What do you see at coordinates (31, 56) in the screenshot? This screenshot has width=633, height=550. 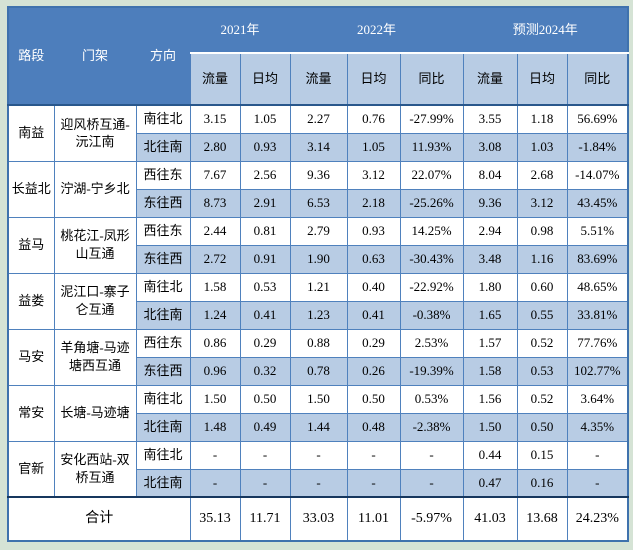 I see `header-cell-road-section: 路段` at bounding box center [31, 56].